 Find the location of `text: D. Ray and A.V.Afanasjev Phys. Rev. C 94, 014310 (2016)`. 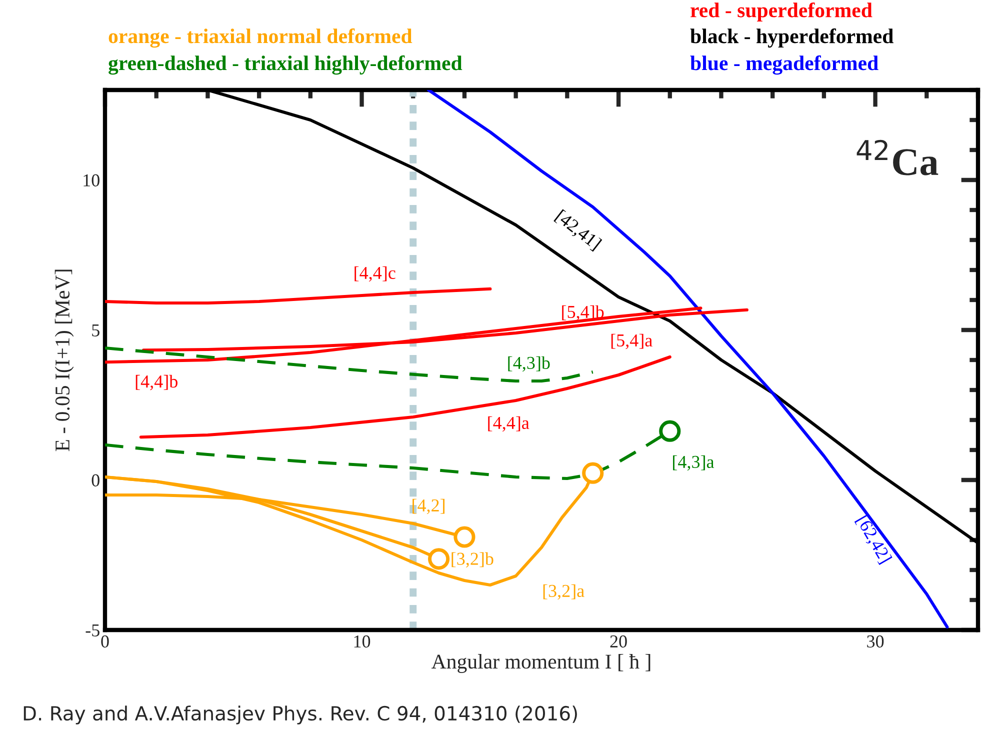

text: D. Ray and A.V.Afanasjev Phys. Rev. C 94, 014310 (2016) is located at coordinates (300, 715).